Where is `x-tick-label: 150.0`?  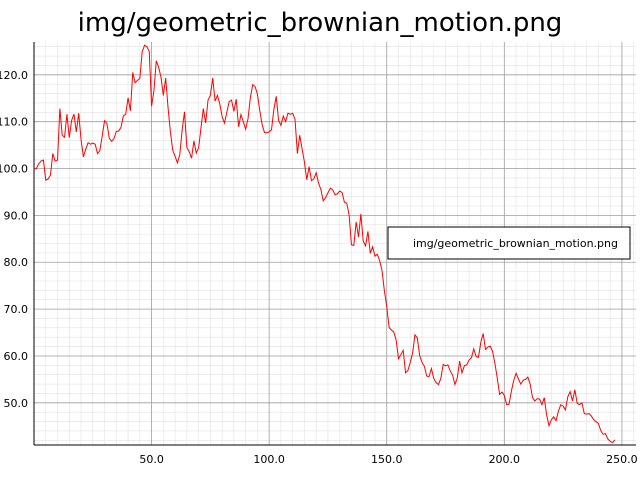 x-tick-label: 150.0 is located at coordinates (387, 459).